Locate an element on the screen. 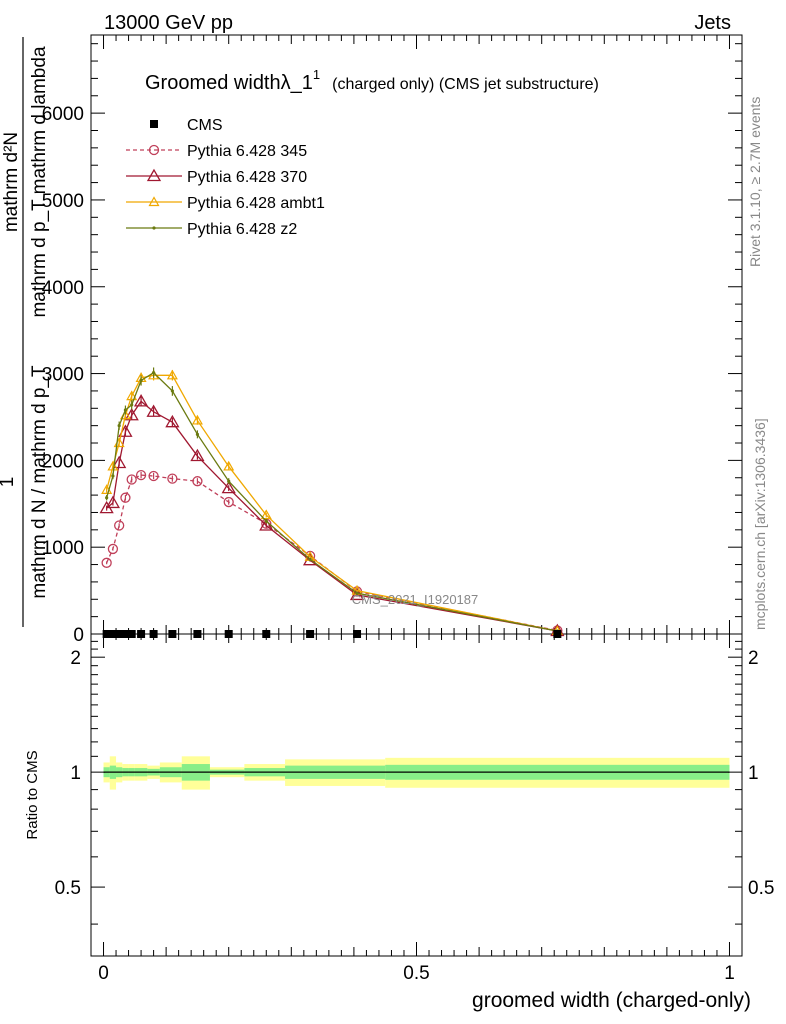  header-right: Jets is located at coordinates (712, 23).